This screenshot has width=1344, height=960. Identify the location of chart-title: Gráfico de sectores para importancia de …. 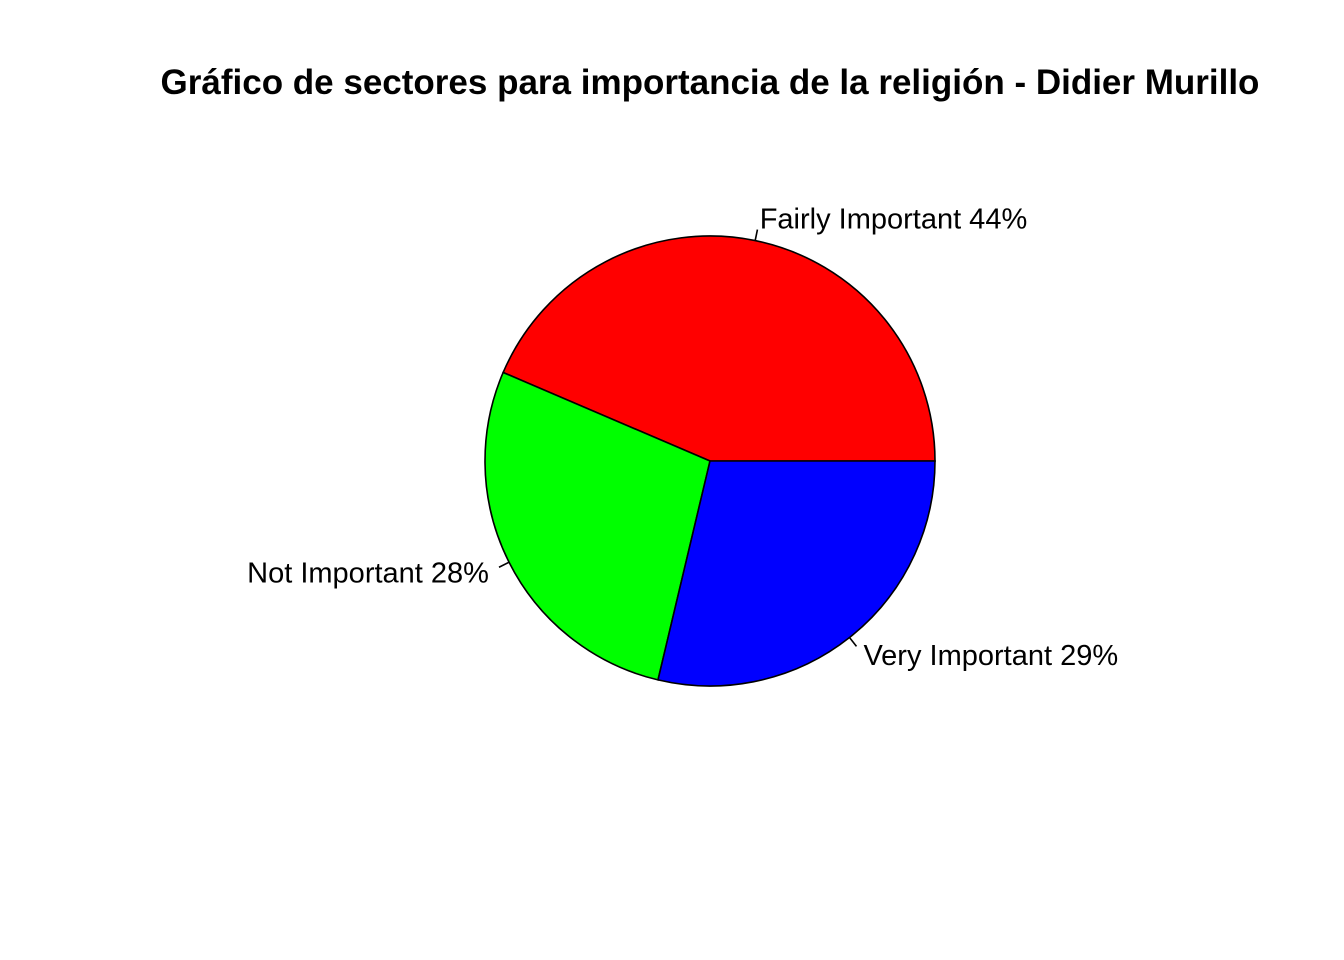
(710, 82).